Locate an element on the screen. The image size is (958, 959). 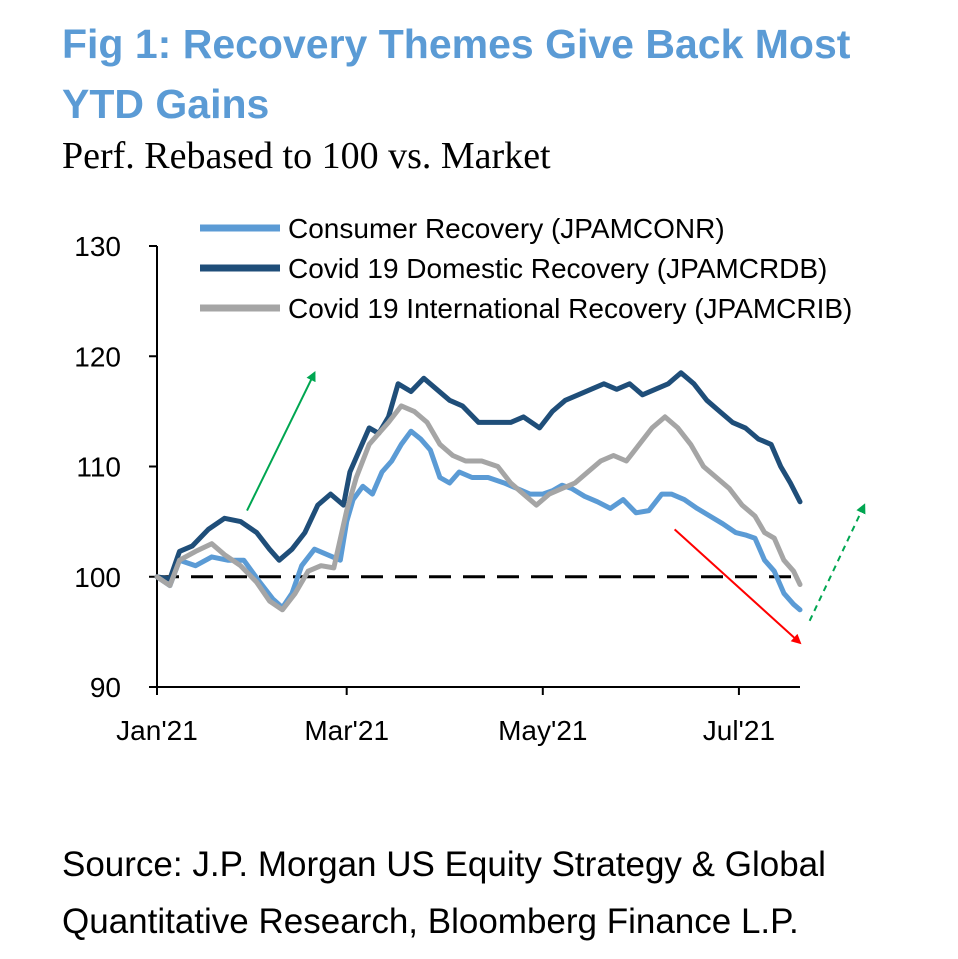
x-tick-label: Jul'21 is located at coordinates (739, 730).